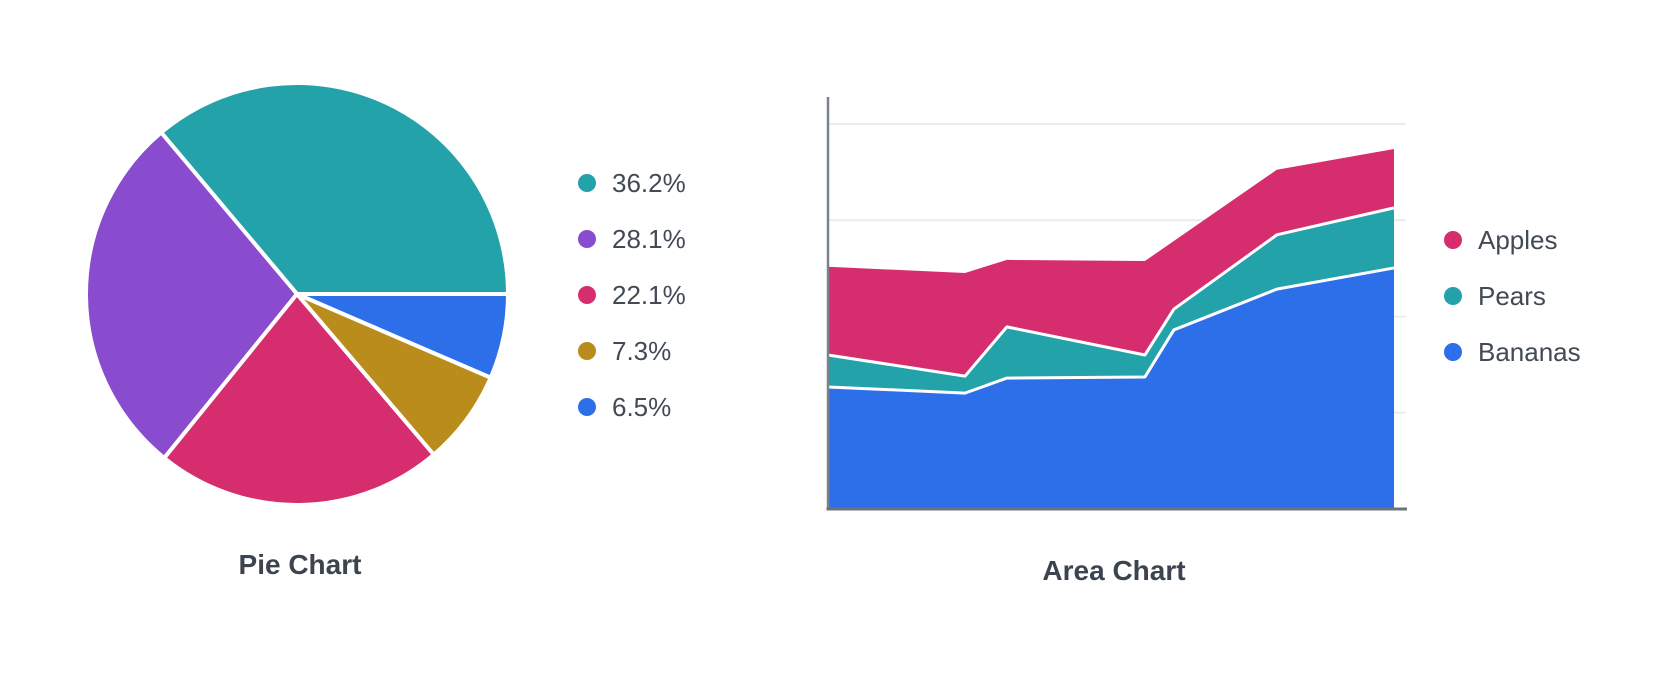 This screenshot has width=1672, height=678. I want to click on legend-label: 22.1%, so click(649, 295).